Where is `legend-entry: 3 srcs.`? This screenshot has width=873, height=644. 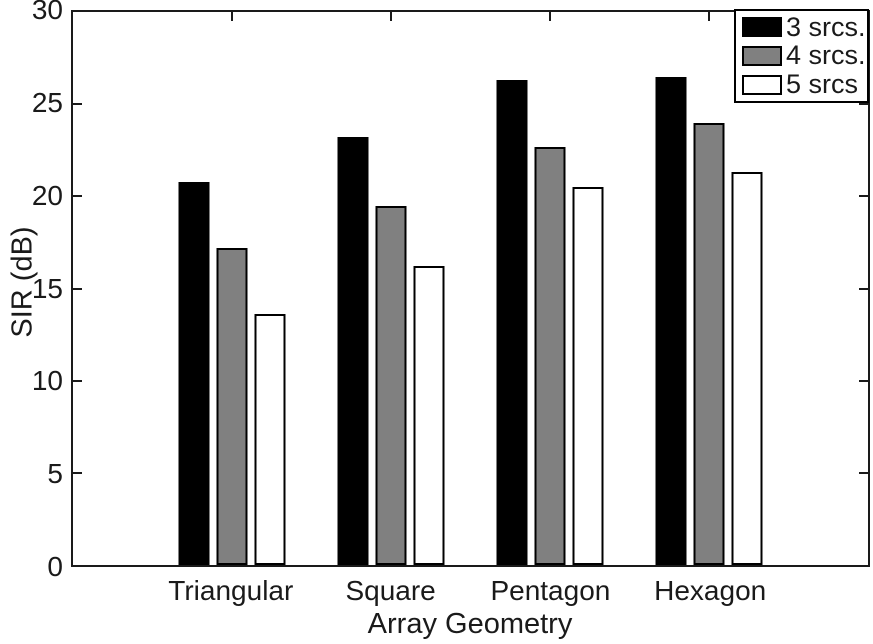
legend-entry: 3 srcs. is located at coordinates (804, 26).